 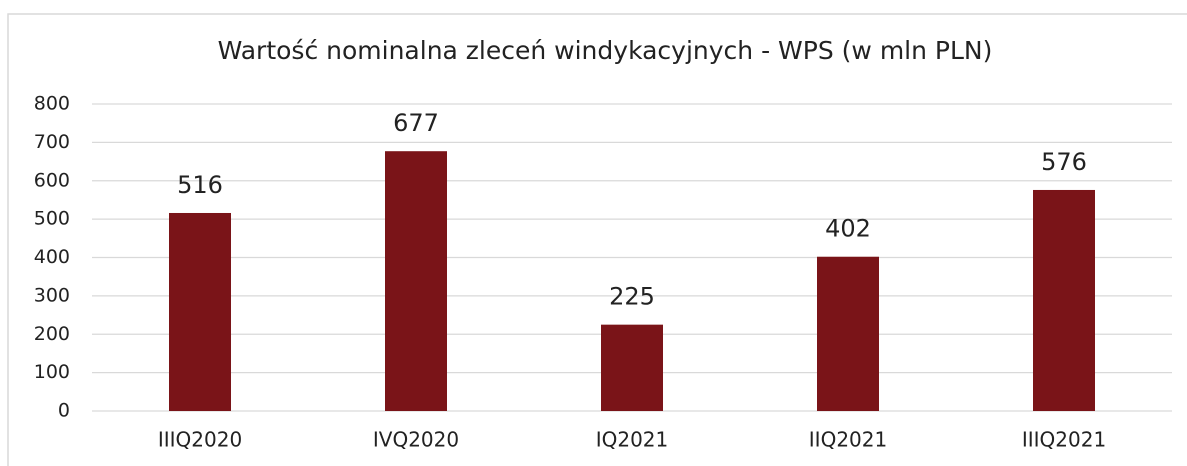 I want to click on x-tick-label: IVQ2020, so click(x=416, y=440).